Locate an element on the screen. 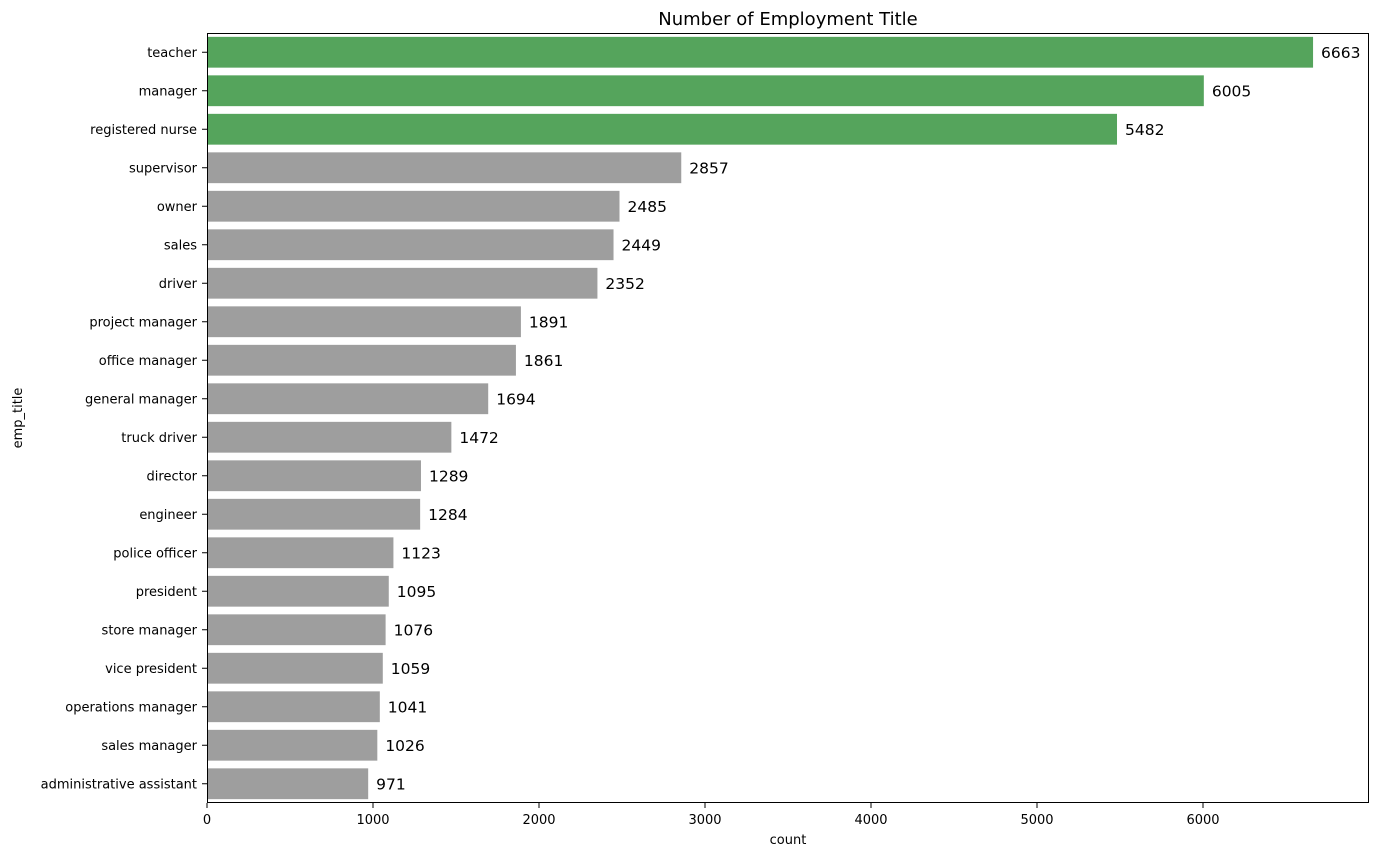  x-tick-label: 2000 is located at coordinates (538, 820).